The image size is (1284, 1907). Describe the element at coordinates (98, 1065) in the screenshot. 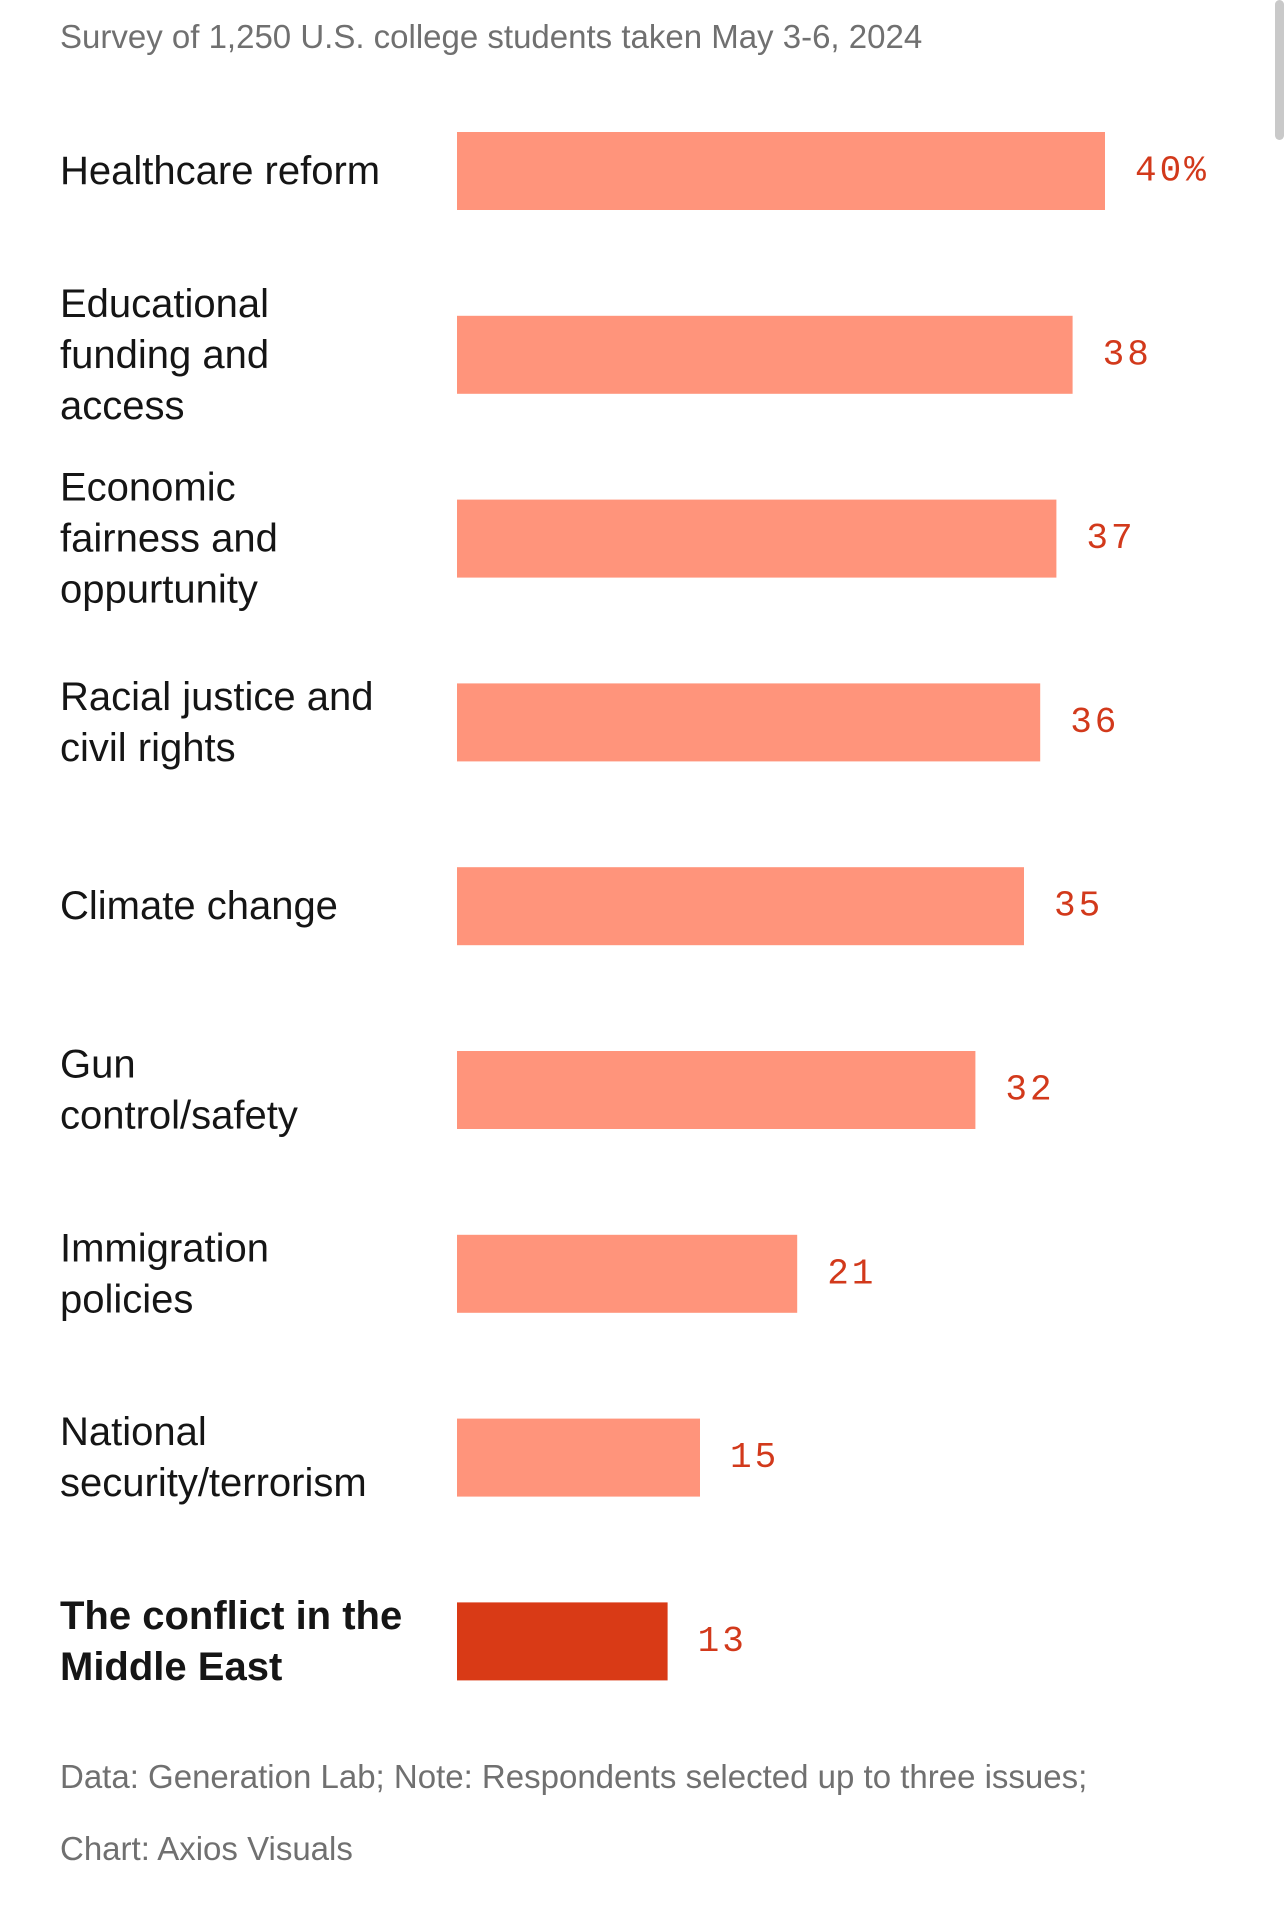

I see `category-label: Gun` at that location.